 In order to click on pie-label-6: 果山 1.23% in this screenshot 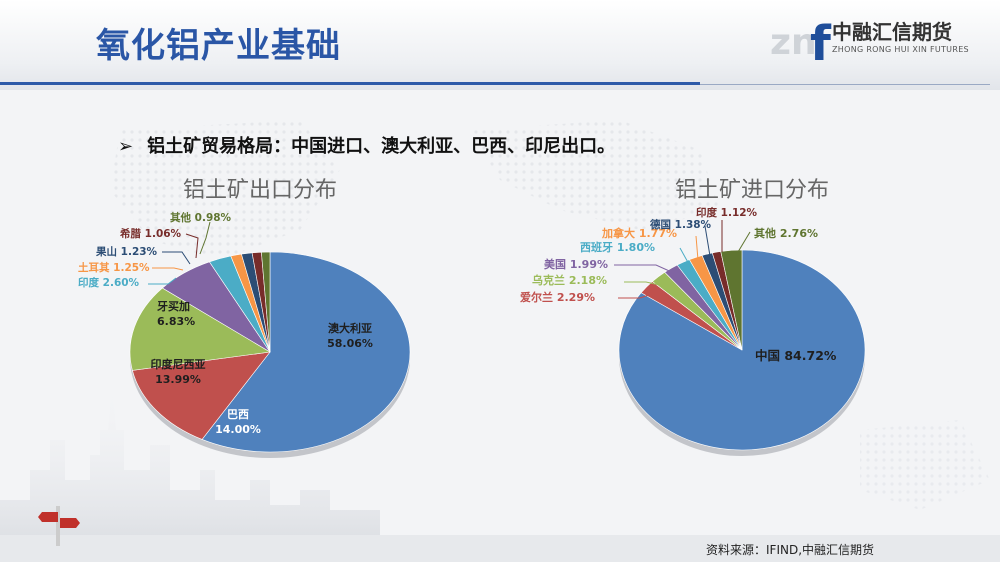, I will do `click(126, 251)`.